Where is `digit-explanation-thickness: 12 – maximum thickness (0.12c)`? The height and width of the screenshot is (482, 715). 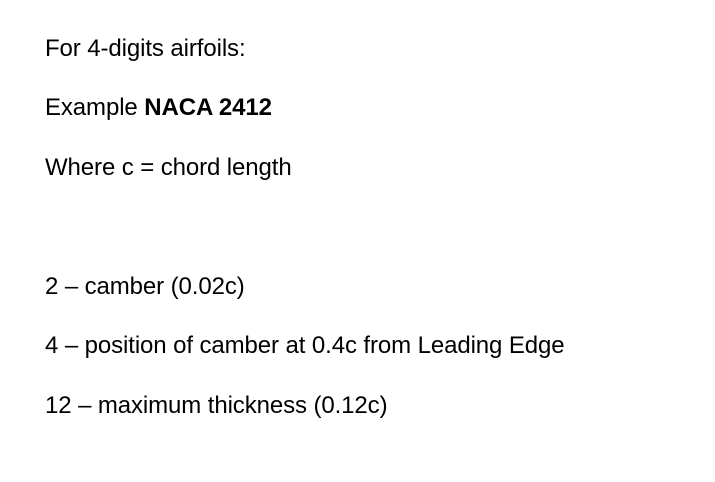
digit-explanation-thickness: 12 – maximum thickness (0.12c) is located at coordinates (216, 405).